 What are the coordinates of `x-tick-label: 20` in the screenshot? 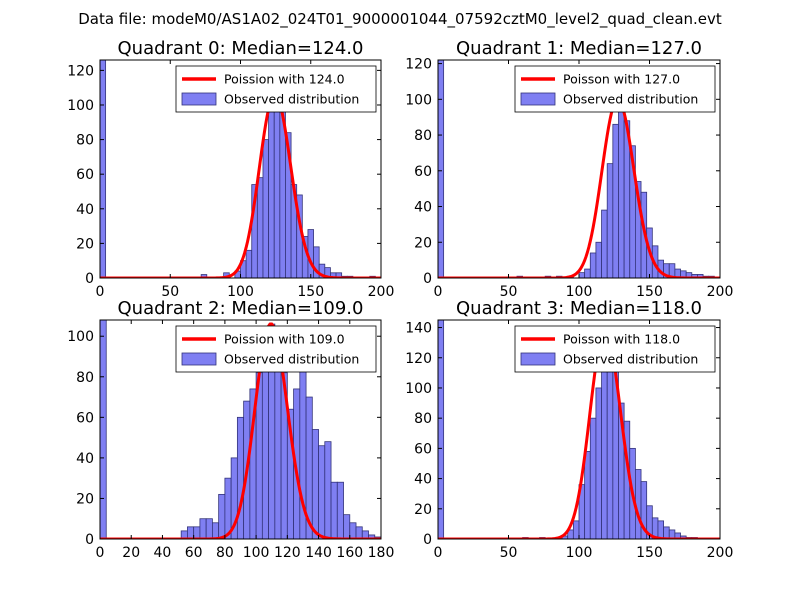 It's located at (131, 553).